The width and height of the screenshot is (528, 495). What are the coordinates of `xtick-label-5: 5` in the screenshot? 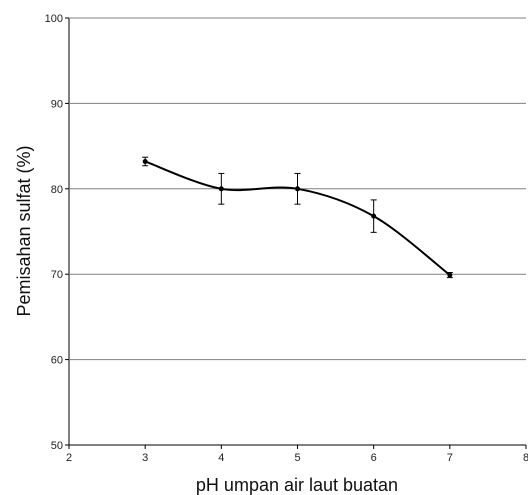 It's located at (297, 458).